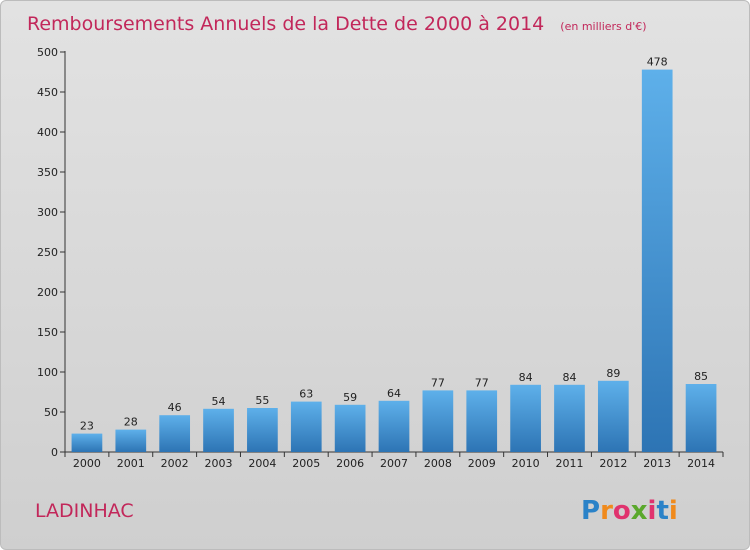  What do you see at coordinates (590, 511) in the screenshot?
I see `logo-letter: P` at bounding box center [590, 511].